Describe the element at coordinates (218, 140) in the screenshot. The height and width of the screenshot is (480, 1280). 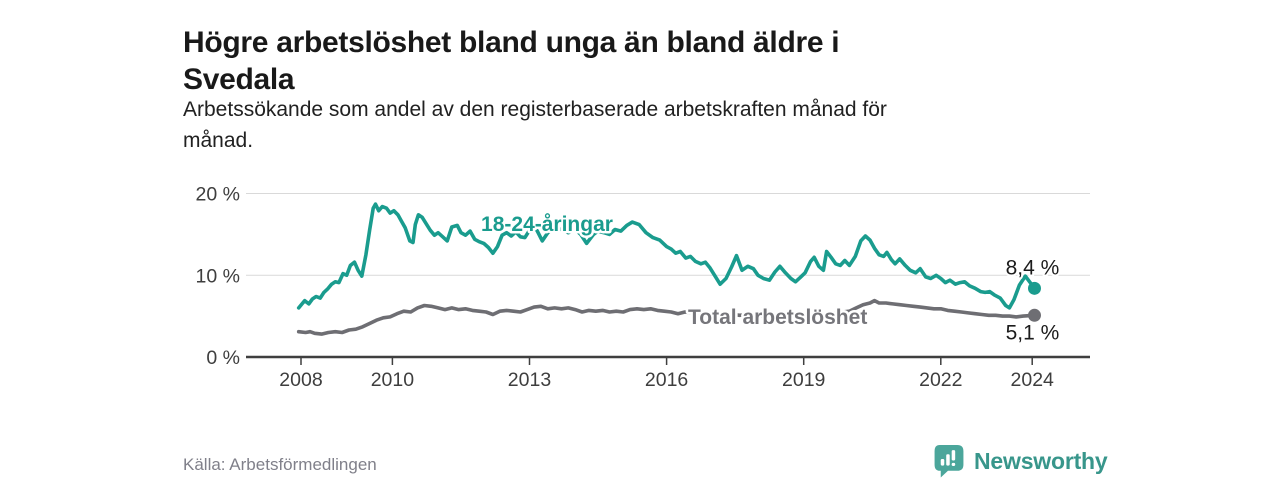
I see `subtitle-line-2: månad.` at that location.